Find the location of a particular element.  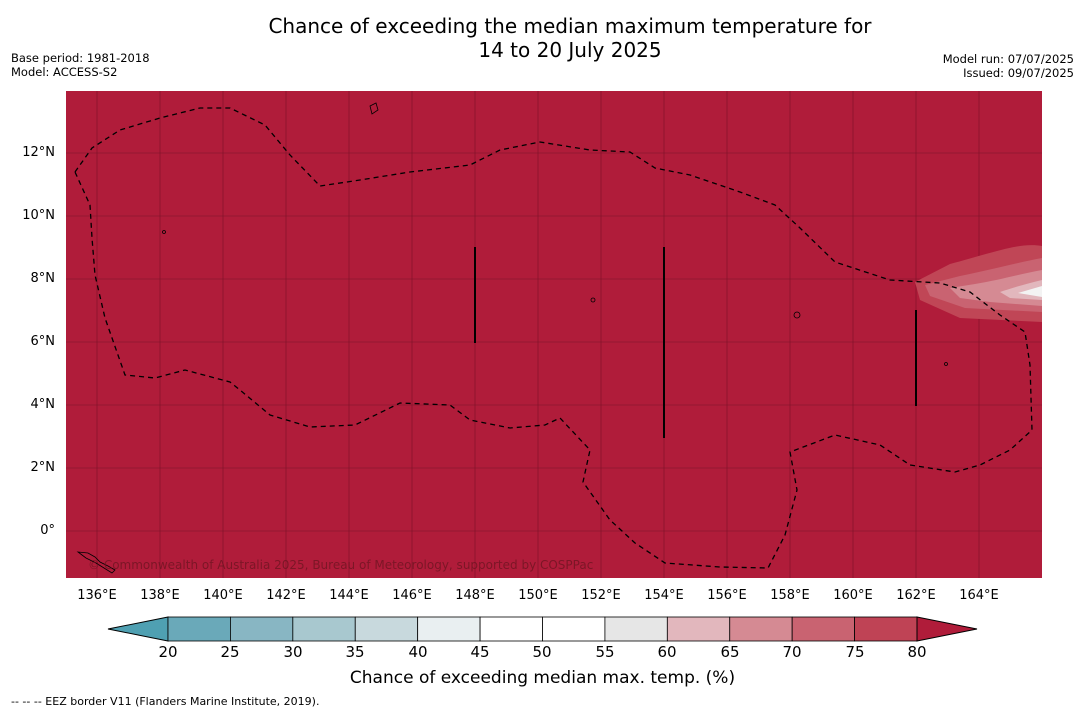

colorbar-tick-40: 40 is located at coordinates (418, 652).